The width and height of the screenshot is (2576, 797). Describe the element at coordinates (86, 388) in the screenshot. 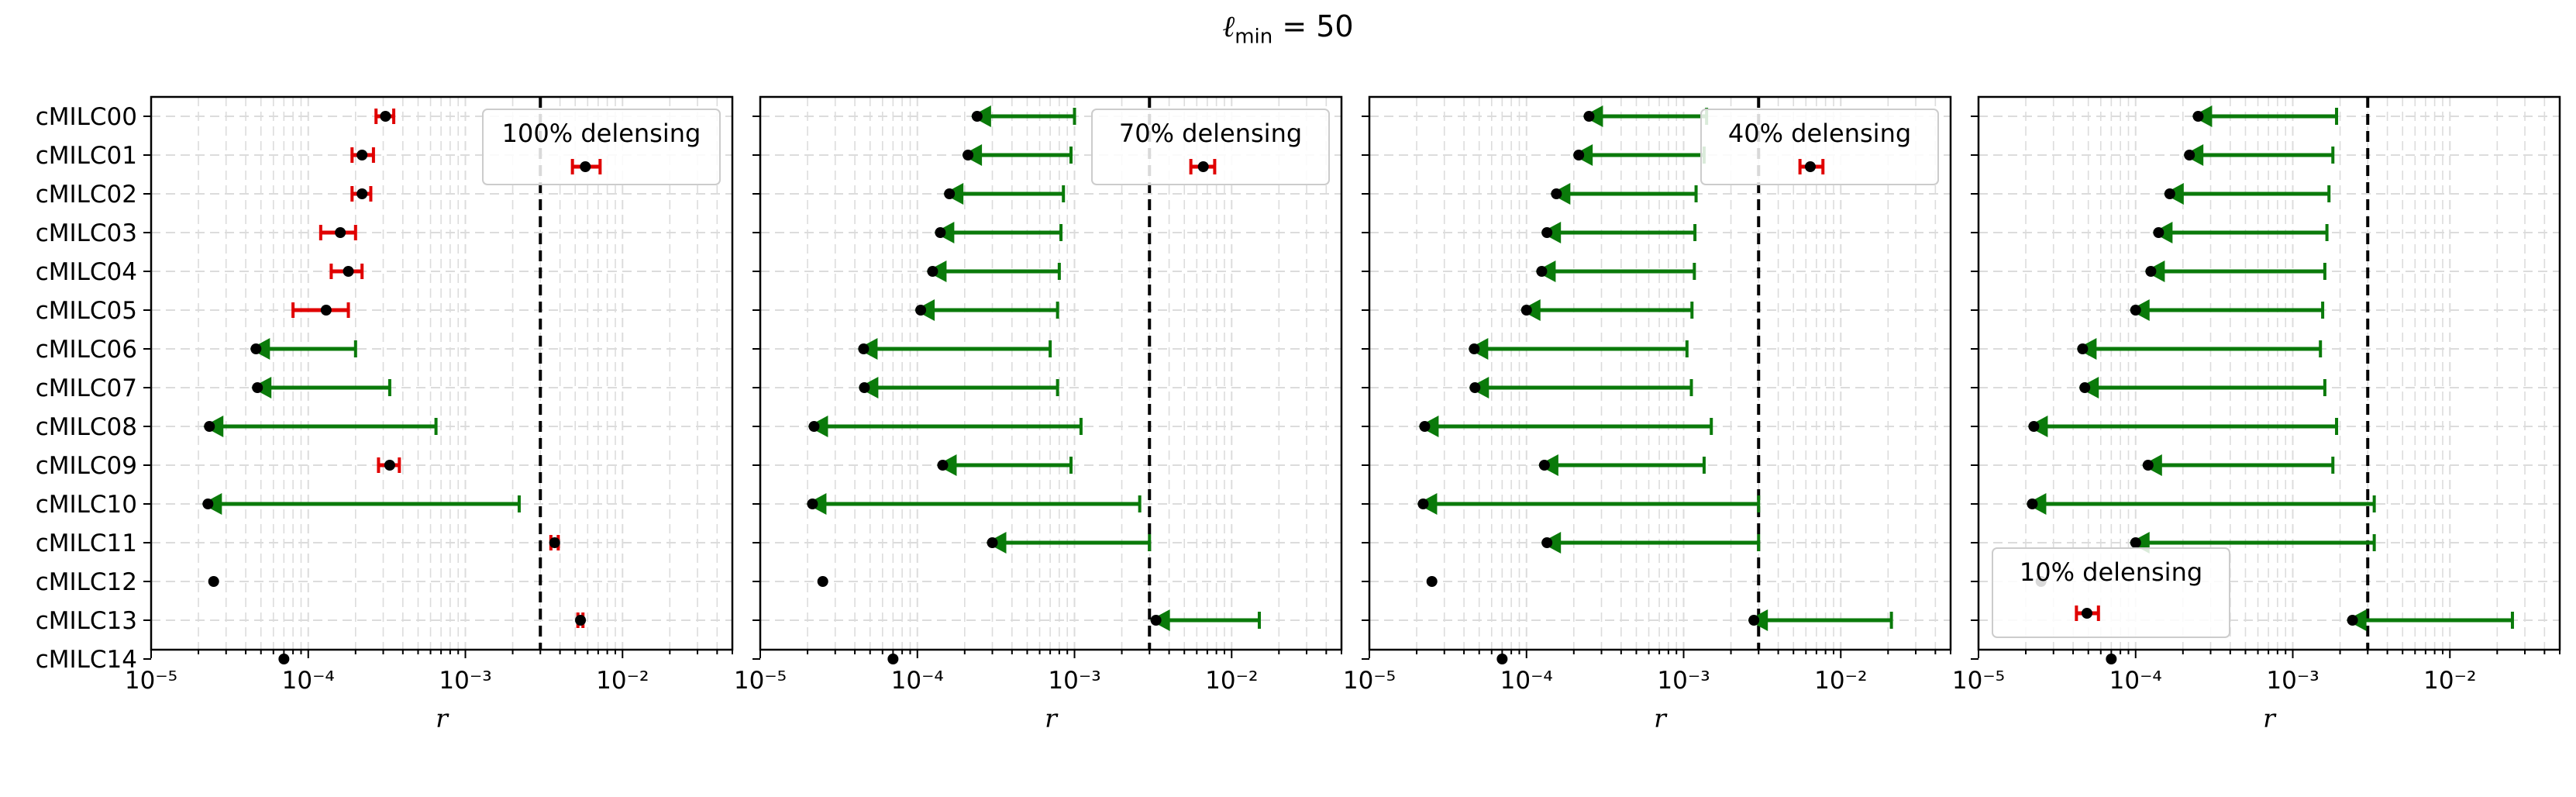

I see `y-tick-label: cMILC07` at that location.